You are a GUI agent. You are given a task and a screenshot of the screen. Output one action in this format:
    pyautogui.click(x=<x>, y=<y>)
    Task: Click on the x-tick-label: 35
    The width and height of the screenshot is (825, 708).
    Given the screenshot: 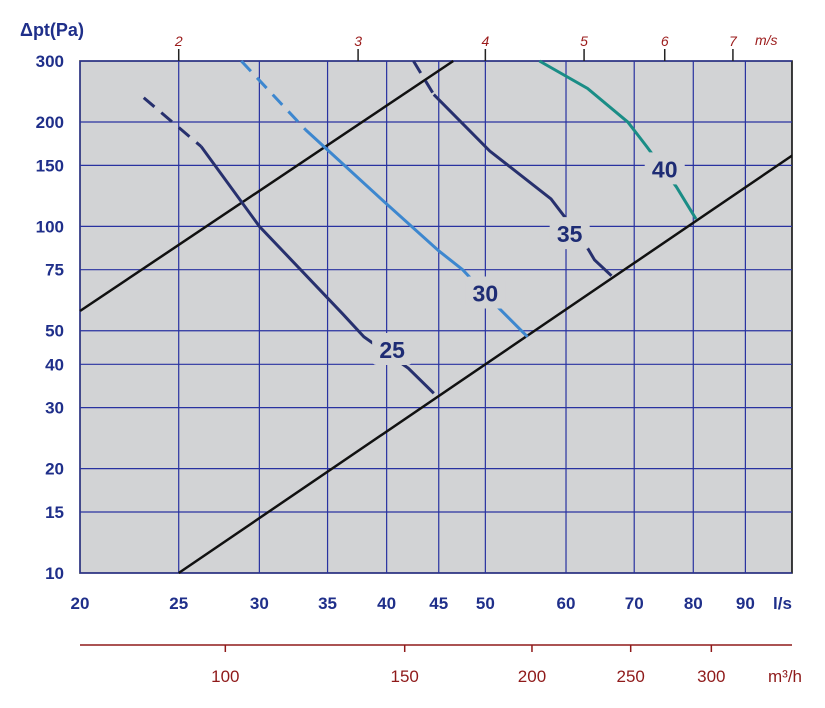 What is the action you would take?
    pyautogui.click(x=327, y=603)
    